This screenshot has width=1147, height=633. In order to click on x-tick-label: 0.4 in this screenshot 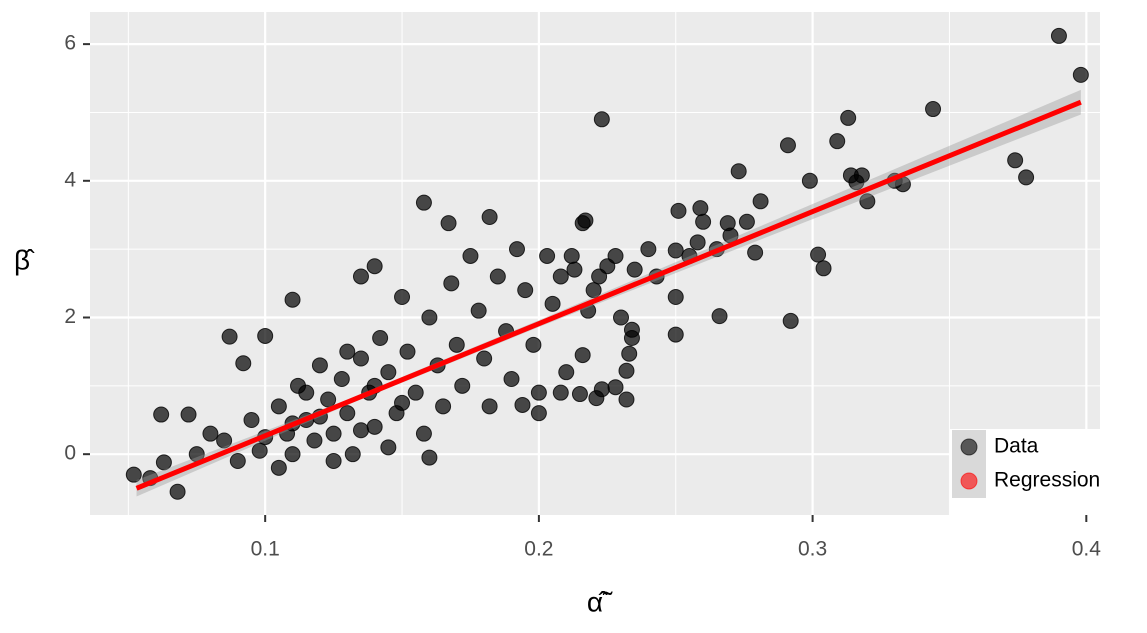, I will do `click(1087, 549)`.